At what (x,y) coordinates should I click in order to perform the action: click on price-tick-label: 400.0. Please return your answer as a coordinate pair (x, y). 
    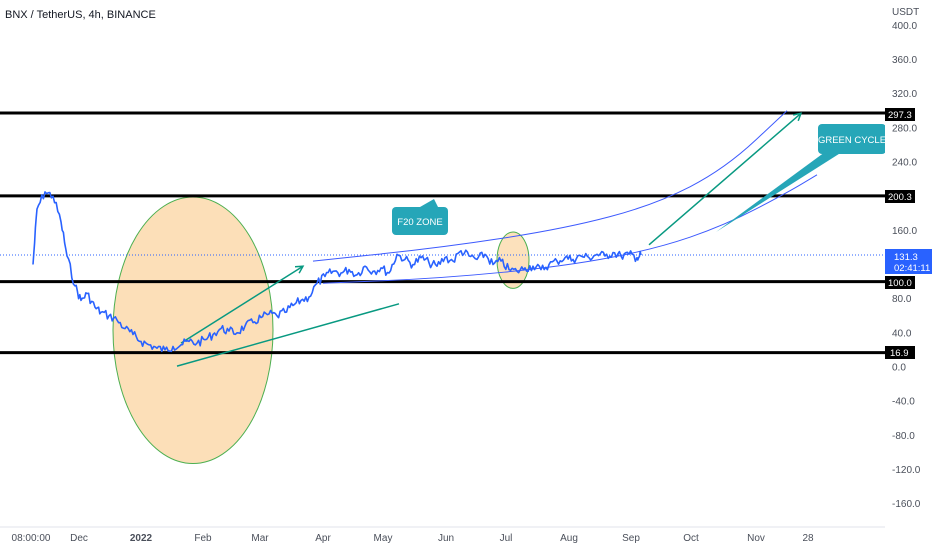
    Looking at the image, I should click on (904, 26).